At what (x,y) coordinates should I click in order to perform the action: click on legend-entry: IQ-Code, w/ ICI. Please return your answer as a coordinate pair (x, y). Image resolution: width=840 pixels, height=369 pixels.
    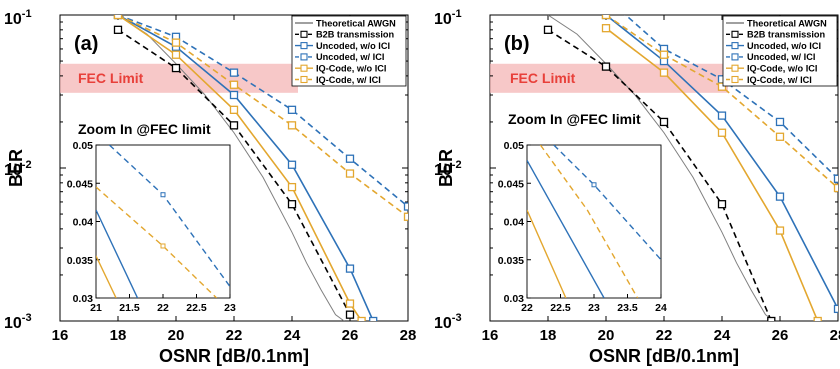
    Looking at the image, I should click on (779, 80).